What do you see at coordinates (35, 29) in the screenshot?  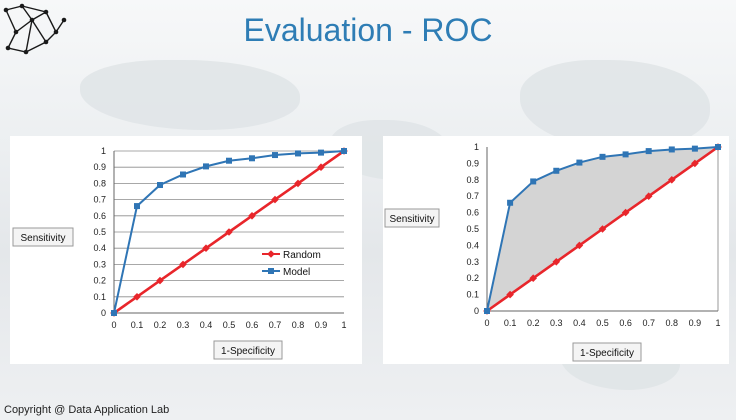 I see `network-logo-icon` at bounding box center [35, 29].